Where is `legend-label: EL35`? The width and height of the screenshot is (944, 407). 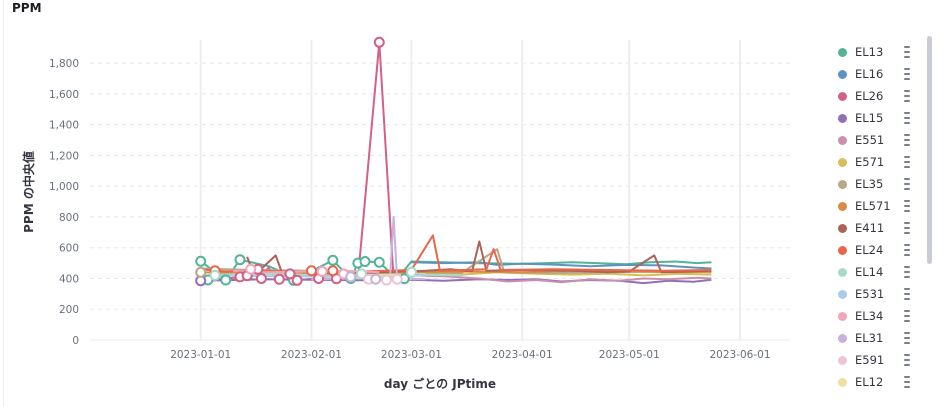 legend-label: EL35 is located at coordinates (869, 184).